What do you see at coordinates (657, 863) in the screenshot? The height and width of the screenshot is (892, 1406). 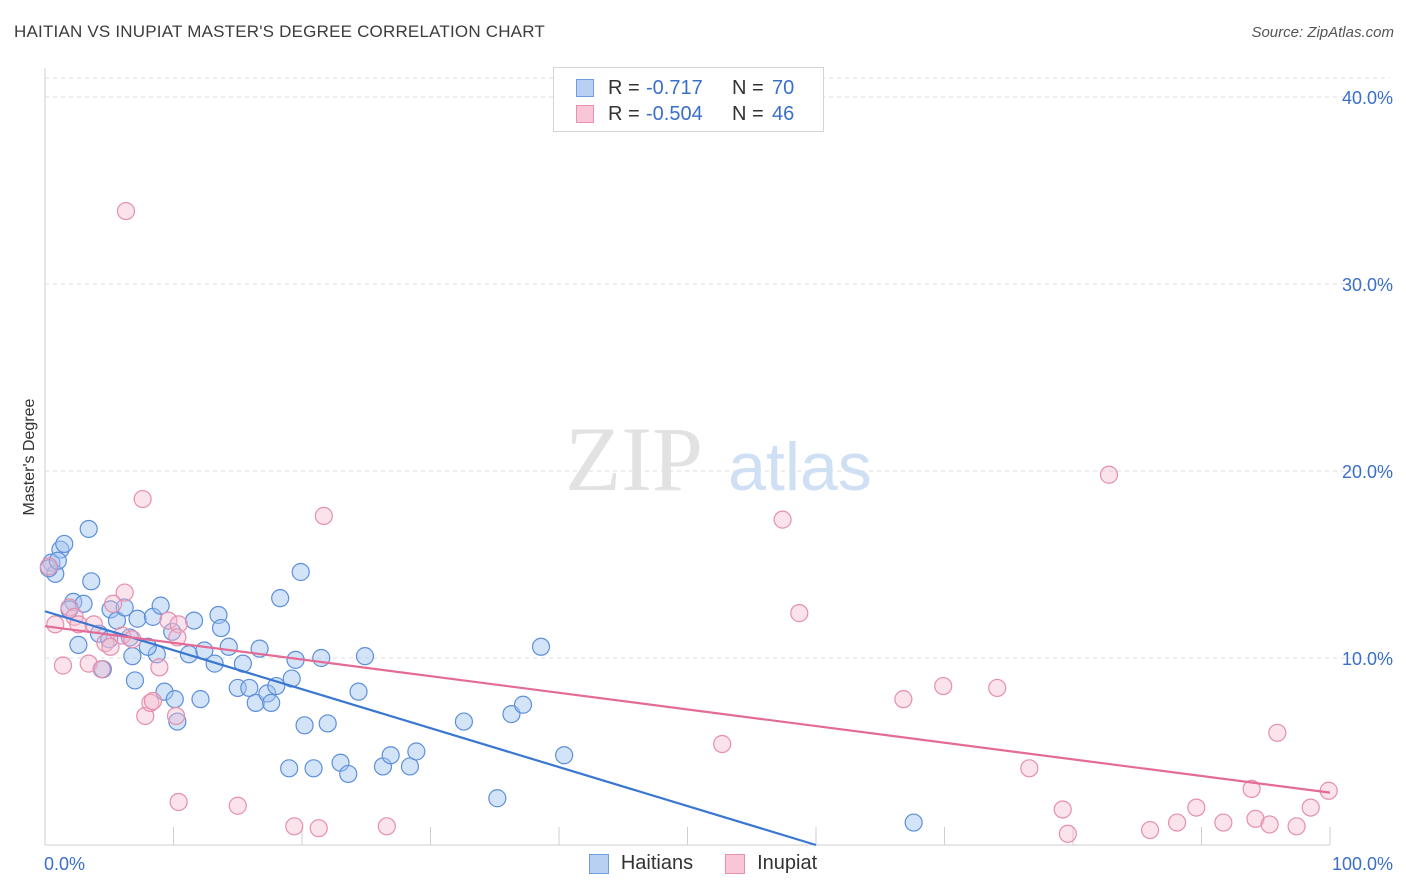 I see `legend-label: Haitians` at bounding box center [657, 863].